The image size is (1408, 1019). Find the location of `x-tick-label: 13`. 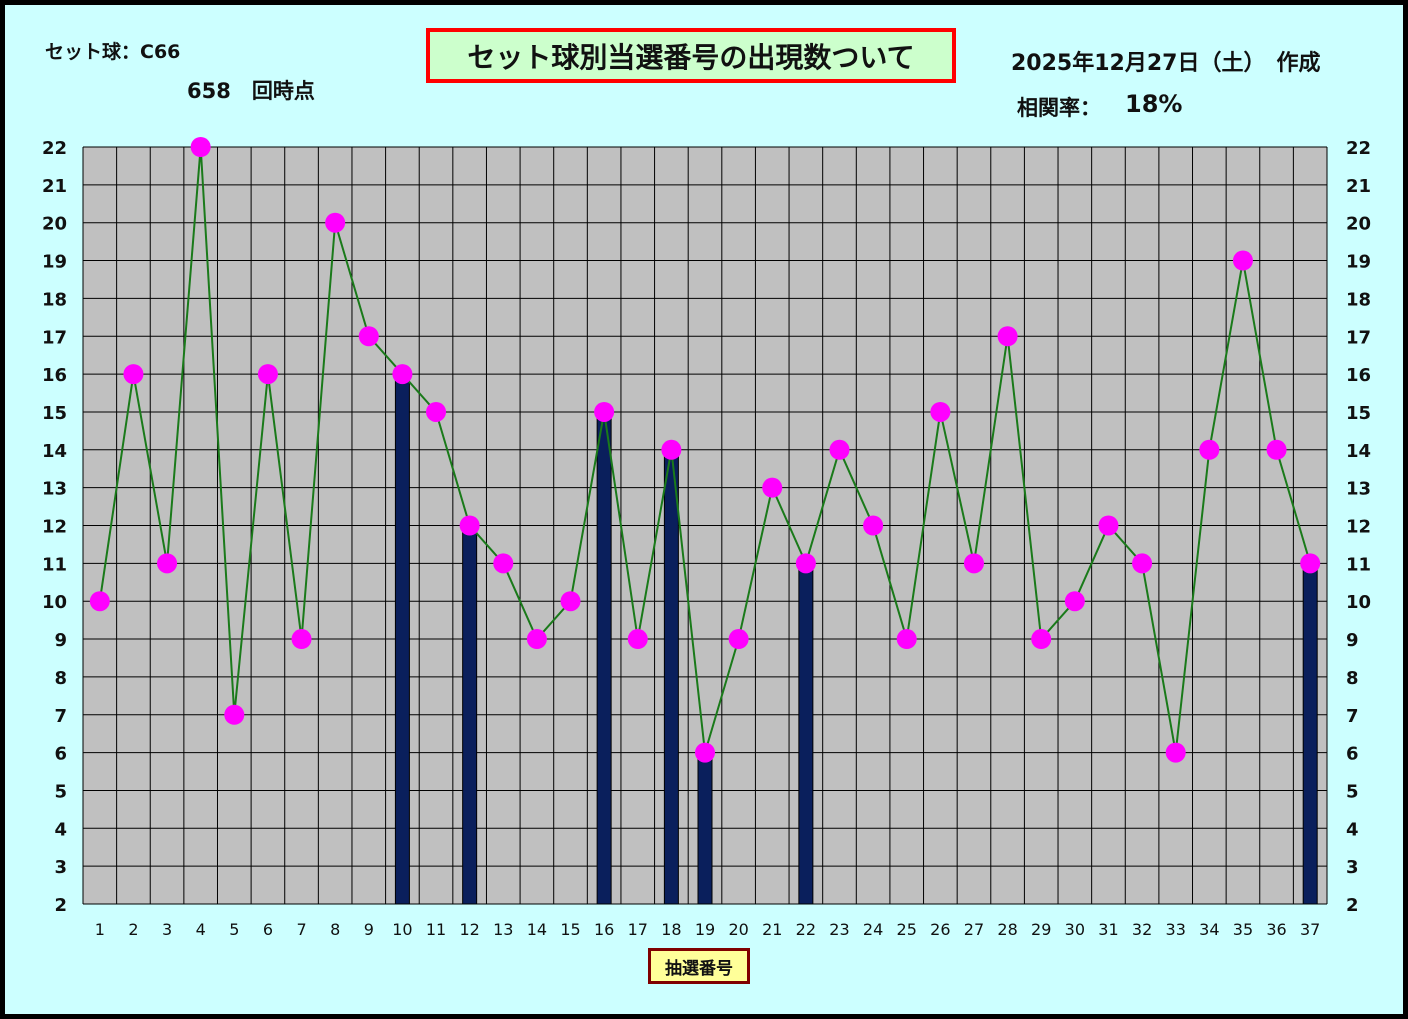

x-tick-label: 13 is located at coordinates (503, 929).